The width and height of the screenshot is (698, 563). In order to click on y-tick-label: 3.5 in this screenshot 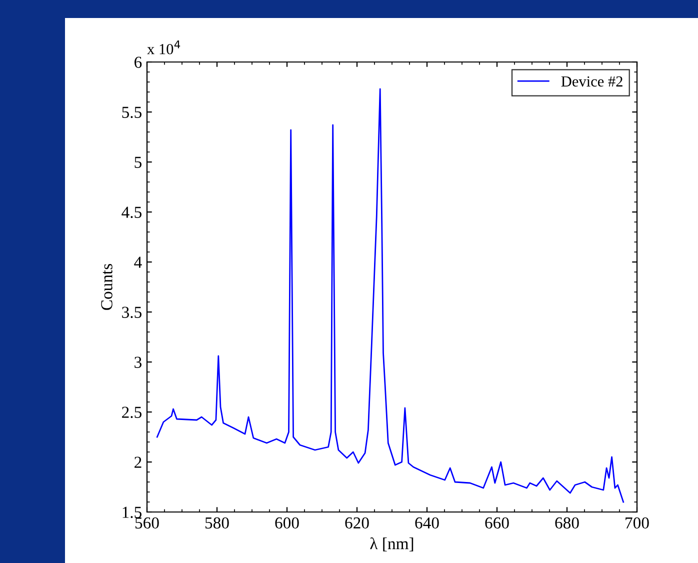, I will do `click(132, 312)`.